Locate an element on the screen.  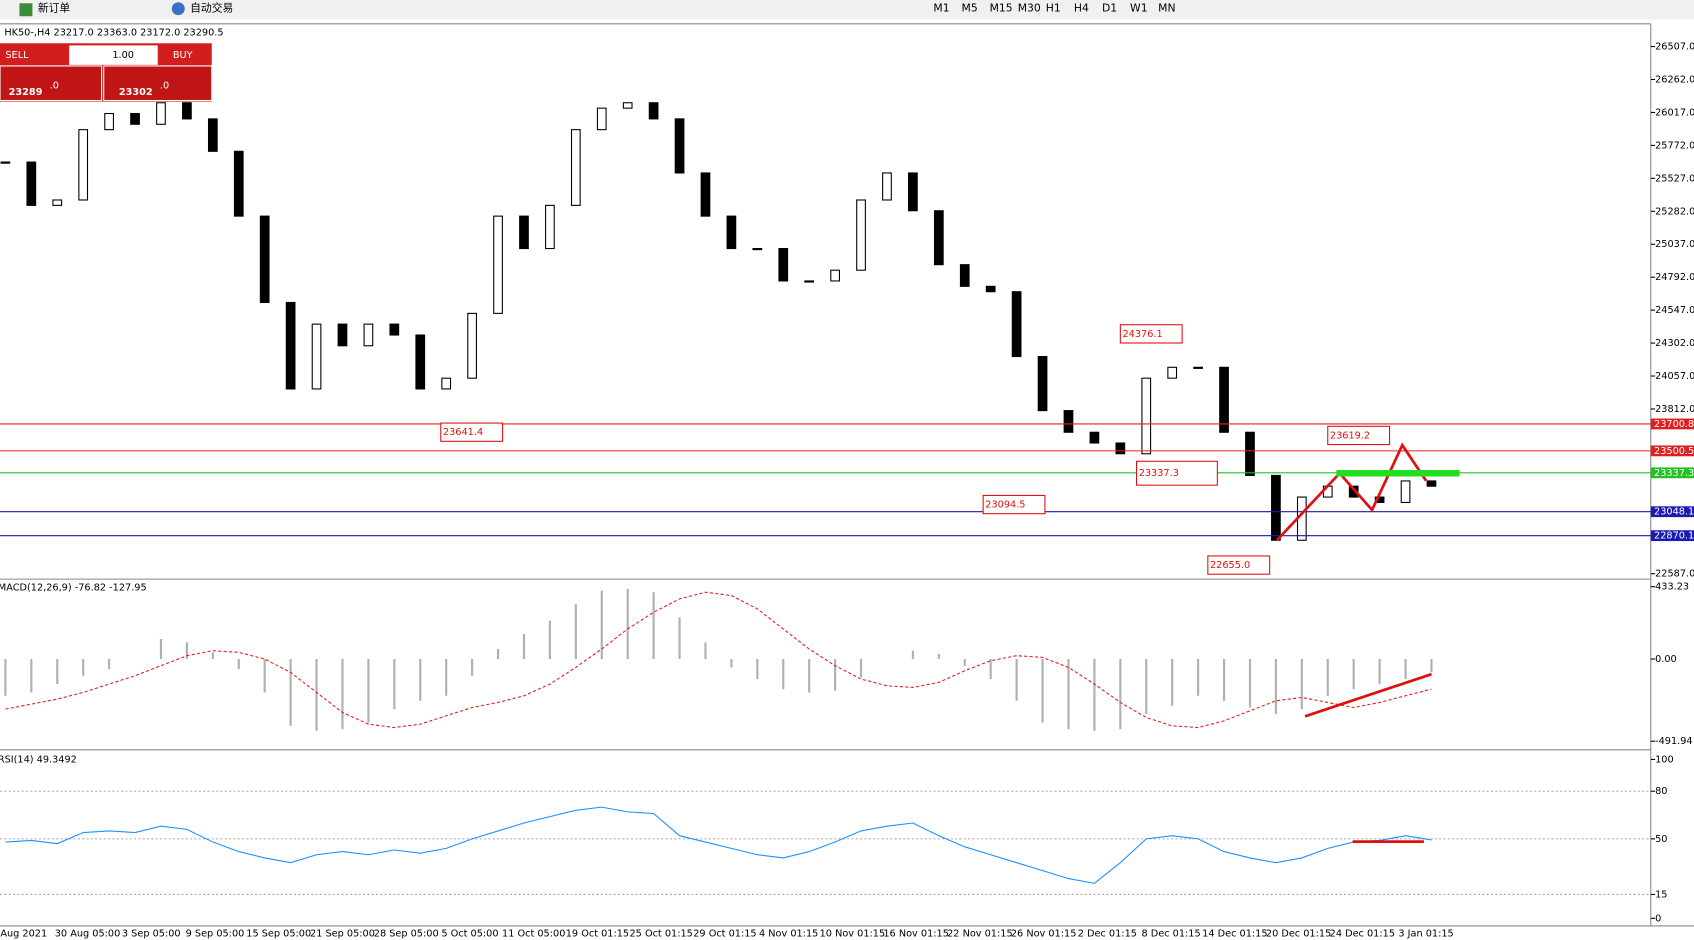
timeframe-button: M30 is located at coordinates (1029, 8).